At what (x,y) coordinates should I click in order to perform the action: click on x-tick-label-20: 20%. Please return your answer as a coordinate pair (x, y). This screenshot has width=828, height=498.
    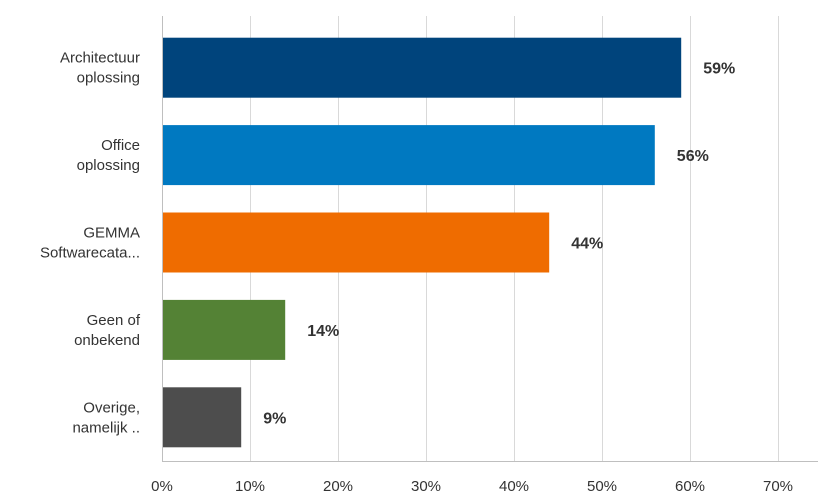
    Looking at the image, I should click on (338, 486).